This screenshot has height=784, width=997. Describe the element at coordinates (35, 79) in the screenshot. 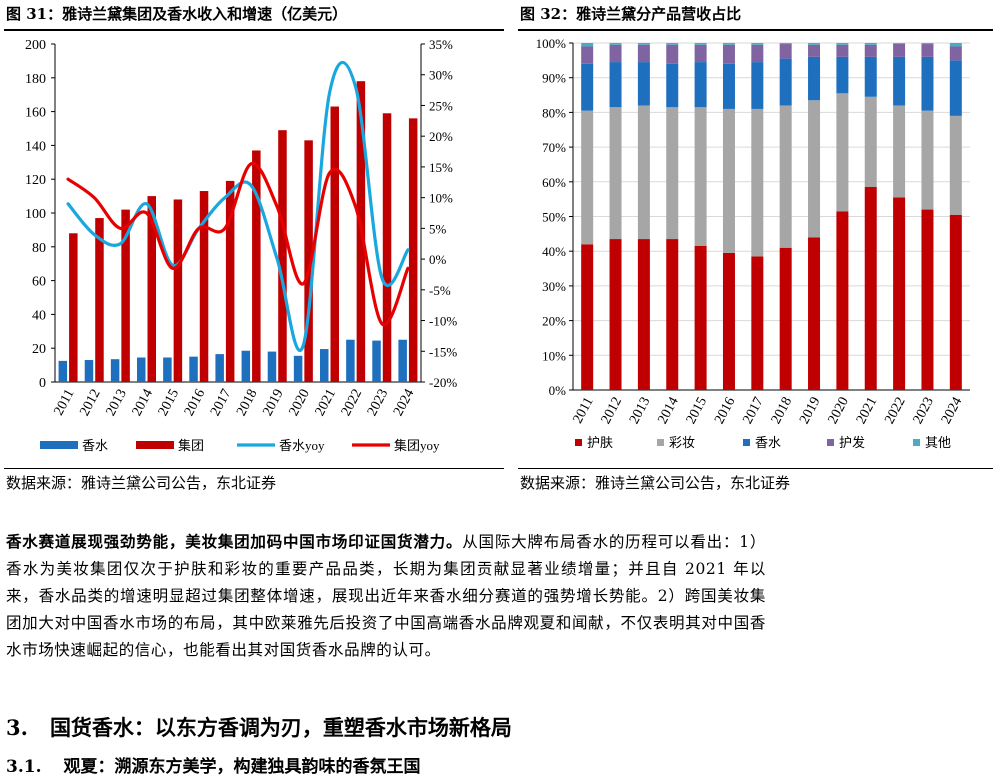

I see `left-y-tick-label-180: 180` at that location.